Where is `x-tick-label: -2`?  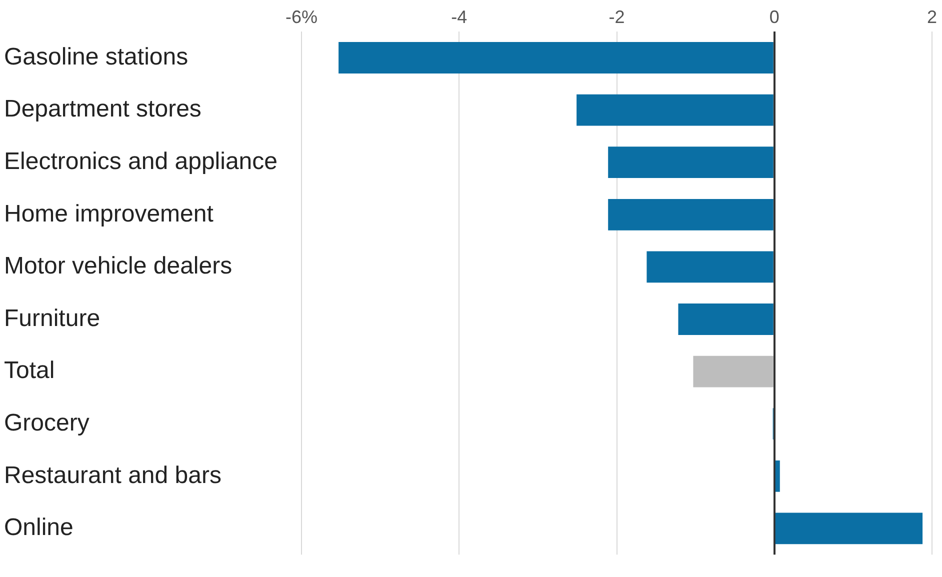 x-tick-label: -2 is located at coordinates (616, 16).